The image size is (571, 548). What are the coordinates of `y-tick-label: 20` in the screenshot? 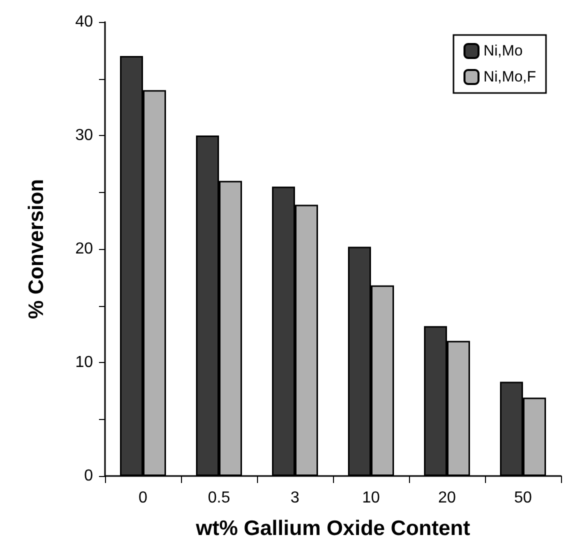 It's located at (84, 249).